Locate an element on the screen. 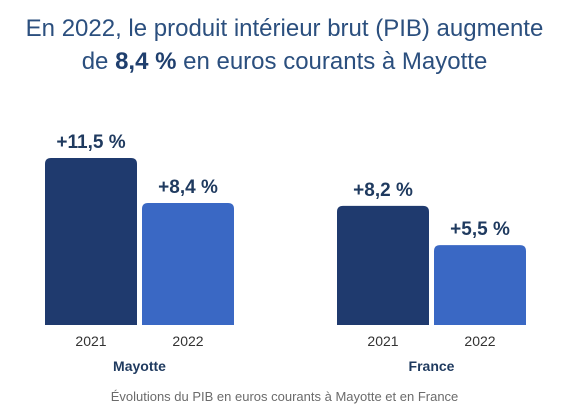  title-highlight-value: 8,4 % is located at coordinates (146, 61).